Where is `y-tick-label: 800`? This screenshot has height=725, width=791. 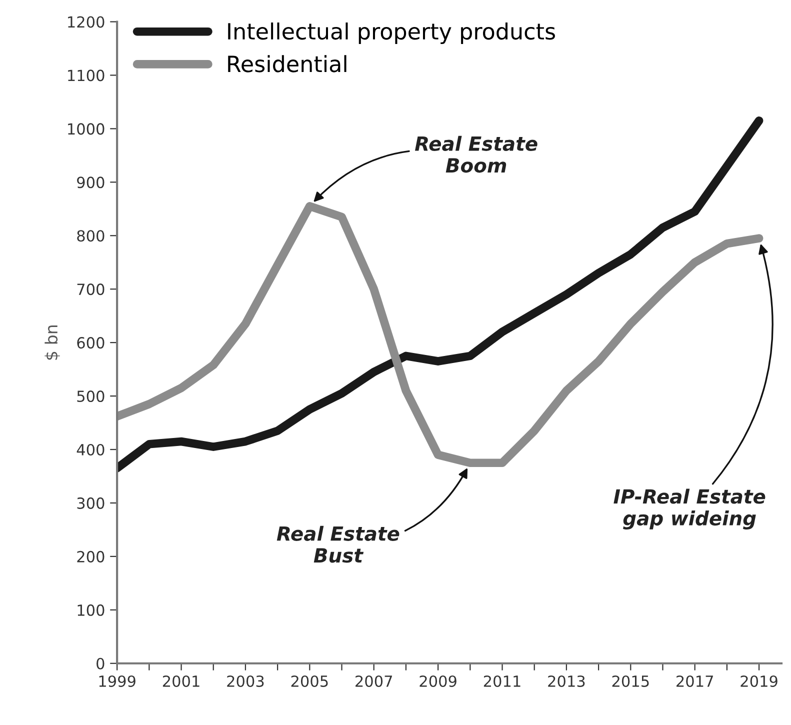
y-tick-label: 800 is located at coordinates (90, 236).